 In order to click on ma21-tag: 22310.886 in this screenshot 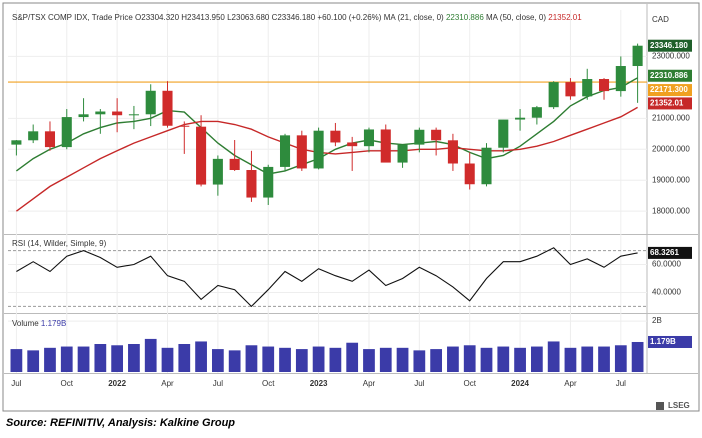, I will do `click(669, 75)`.